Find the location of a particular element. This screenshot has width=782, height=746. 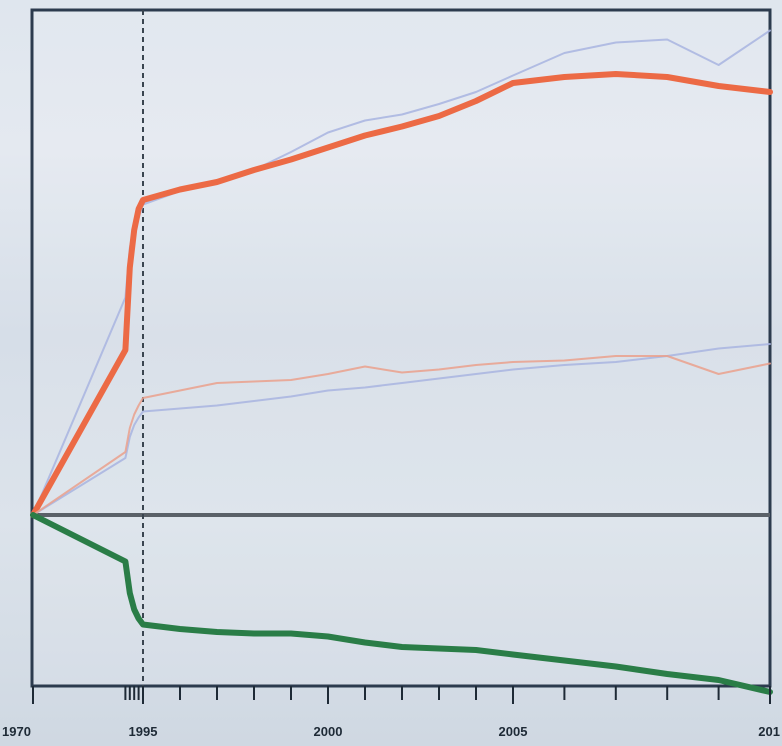

x-tick-label: 1995 is located at coordinates (143, 731).